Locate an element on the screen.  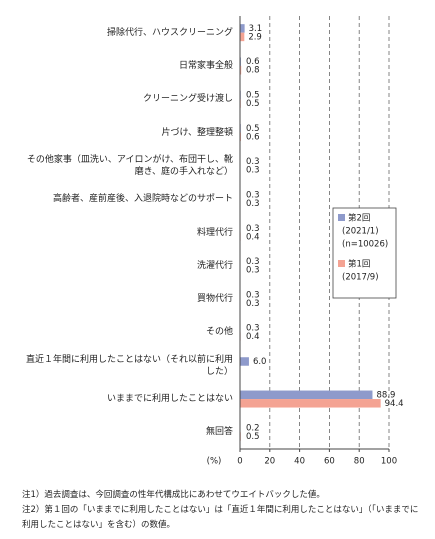
legend: 第2回 (2021/1) (n=10026) 第1回 (2017/9) is located at coordinates (364, 253).